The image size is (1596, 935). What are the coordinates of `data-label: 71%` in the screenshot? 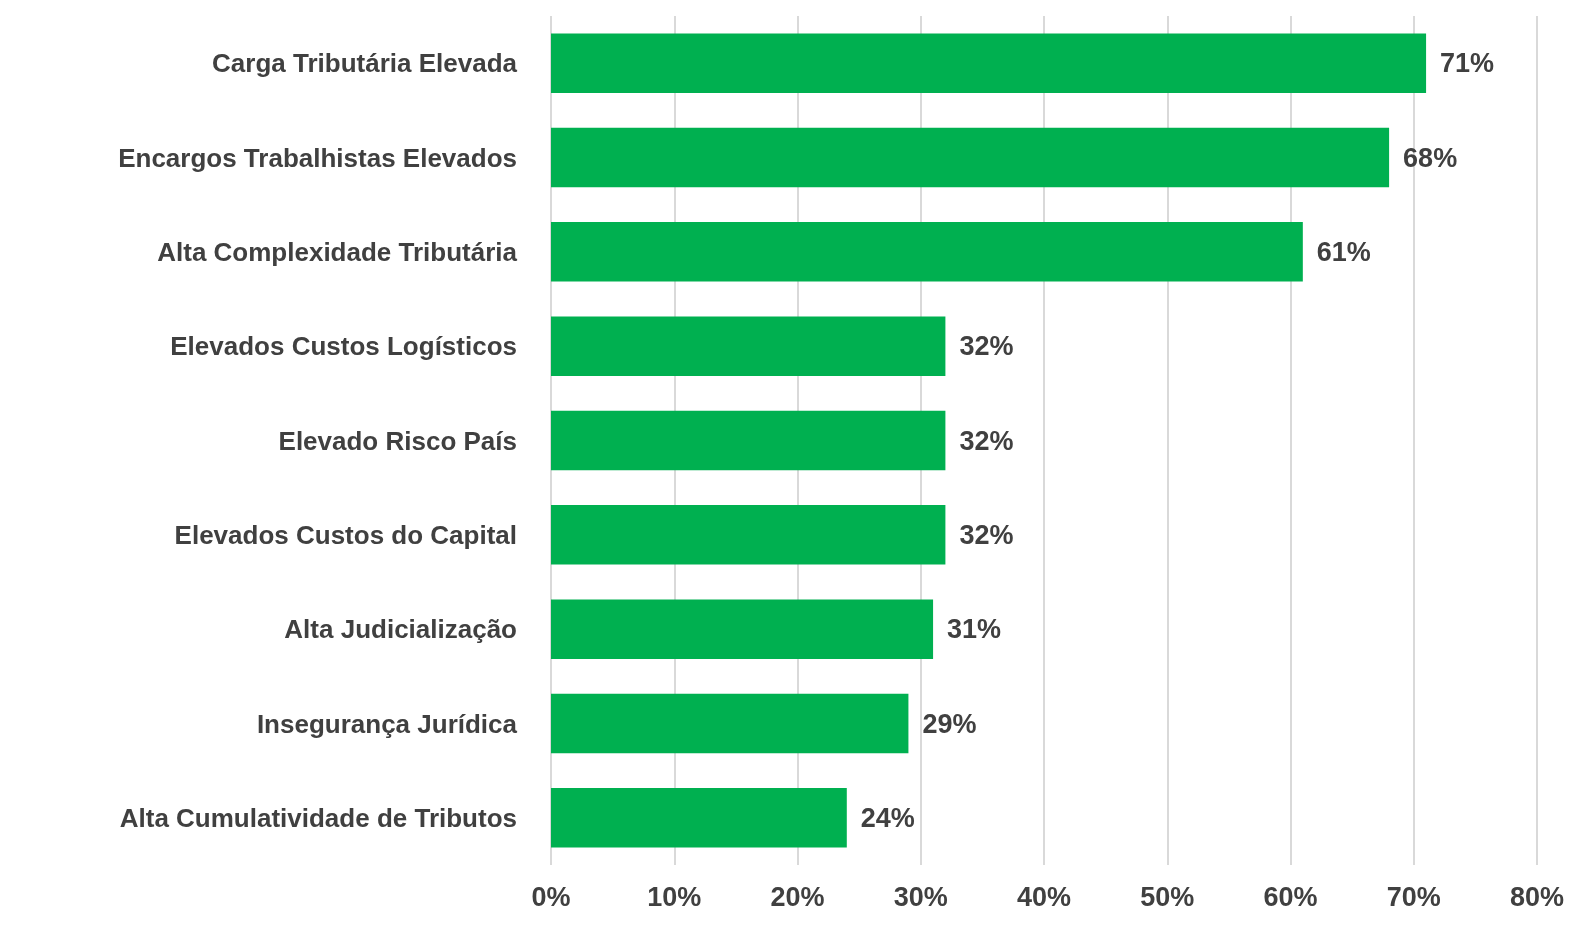 It's located at (1467, 63).